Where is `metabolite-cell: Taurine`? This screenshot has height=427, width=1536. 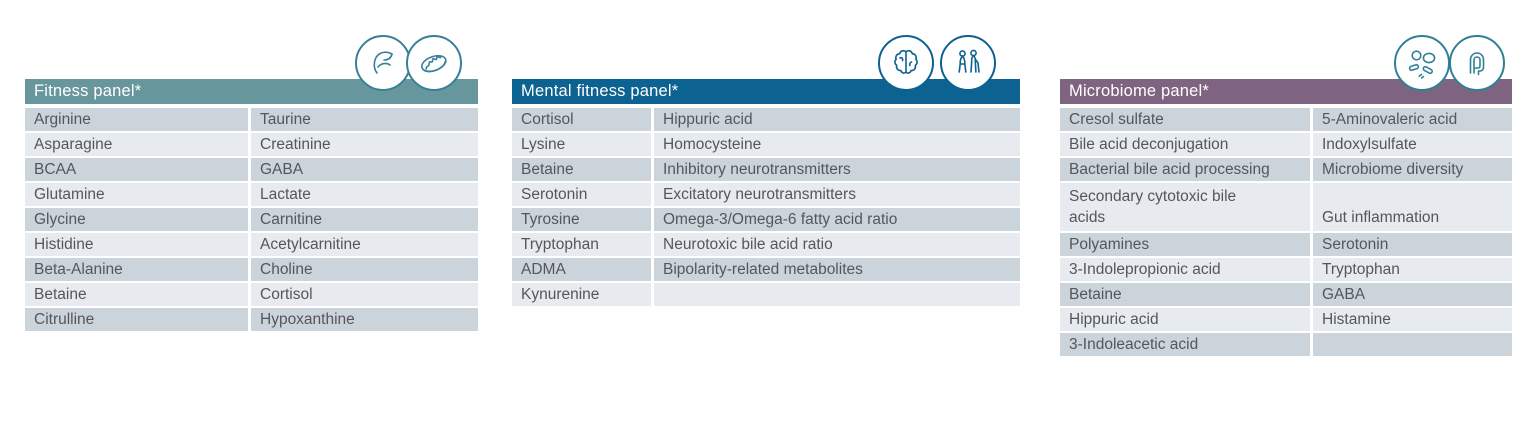
metabolite-cell: Taurine is located at coordinates (364, 119).